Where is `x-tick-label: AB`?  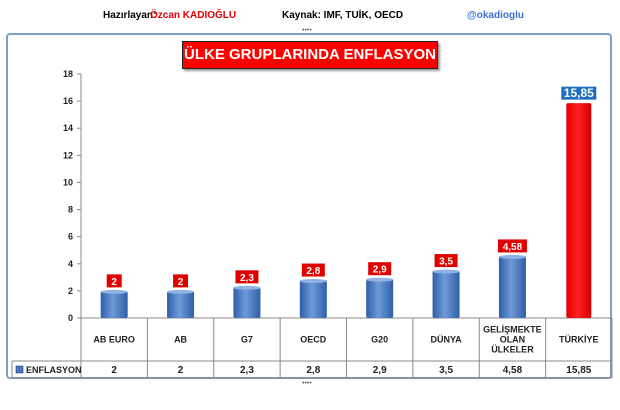 x-tick-label: AB is located at coordinates (180, 340).